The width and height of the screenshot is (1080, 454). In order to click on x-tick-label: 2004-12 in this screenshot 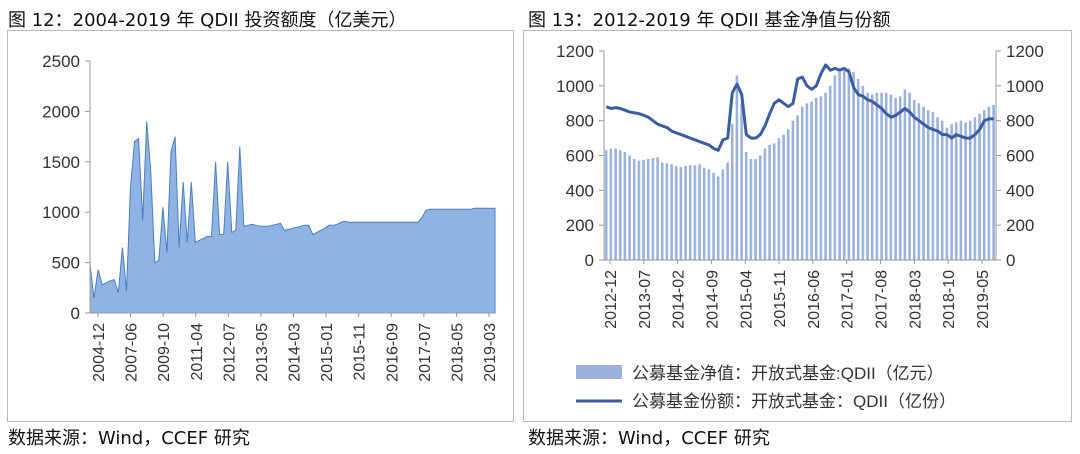, I will do `click(99, 352)`.